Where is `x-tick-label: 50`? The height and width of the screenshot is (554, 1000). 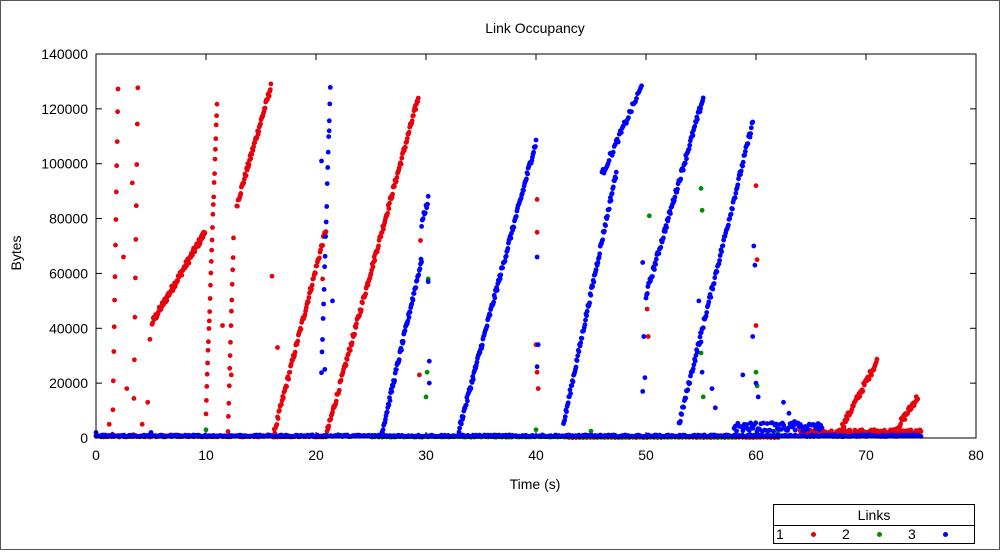 x-tick-label: 50 is located at coordinates (646, 455).